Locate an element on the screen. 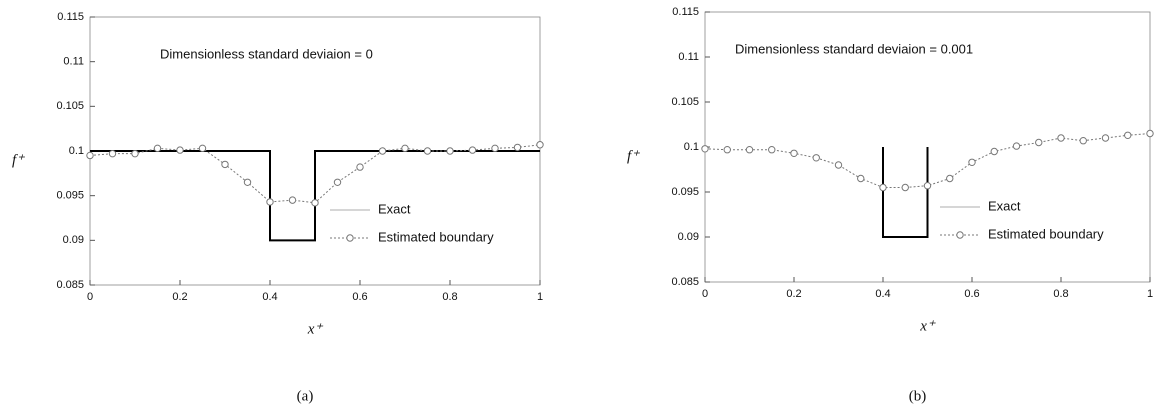 Image resolution: width=1163 pixels, height=411 pixels. annotation: Dimensionless standard deviaion = 0.001 is located at coordinates (854, 48).